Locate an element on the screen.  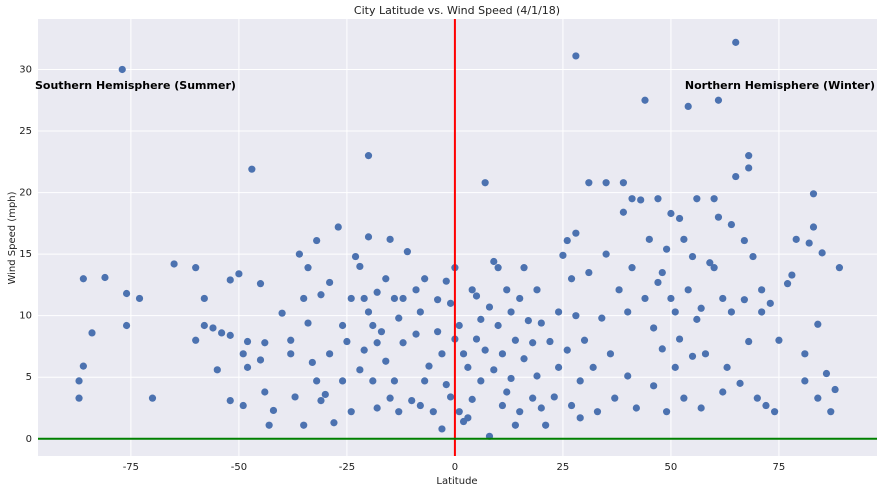
x-tick-label: -50 is located at coordinates (239, 467).